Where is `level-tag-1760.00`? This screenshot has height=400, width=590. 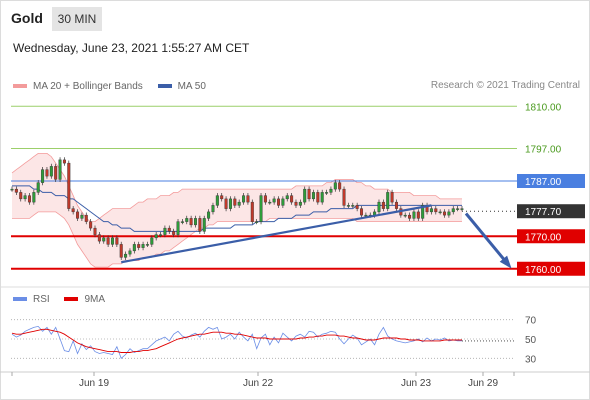 level-tag-1760.00 is located at coordinates (551, 268).